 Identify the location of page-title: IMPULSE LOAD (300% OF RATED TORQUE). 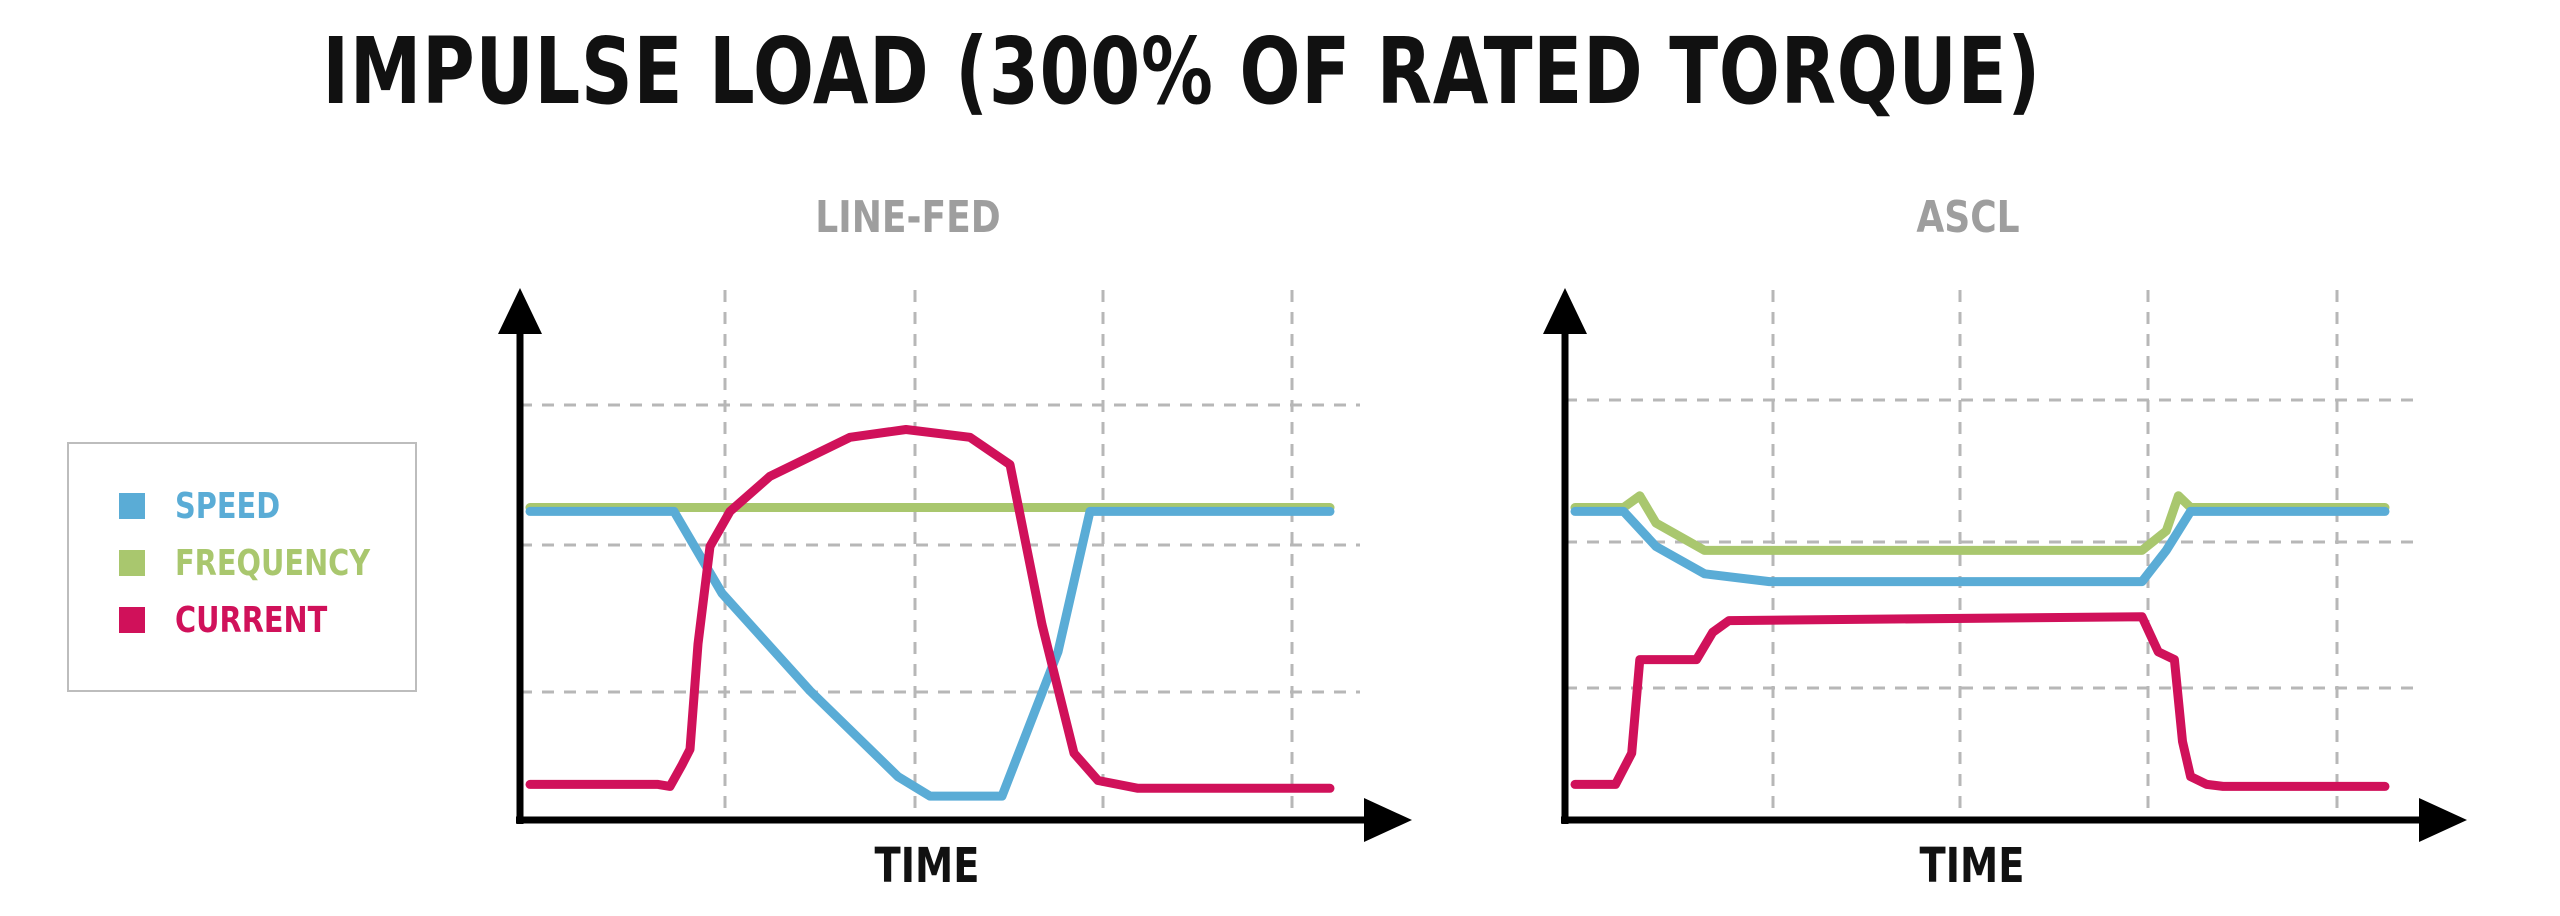
(1181, 71).